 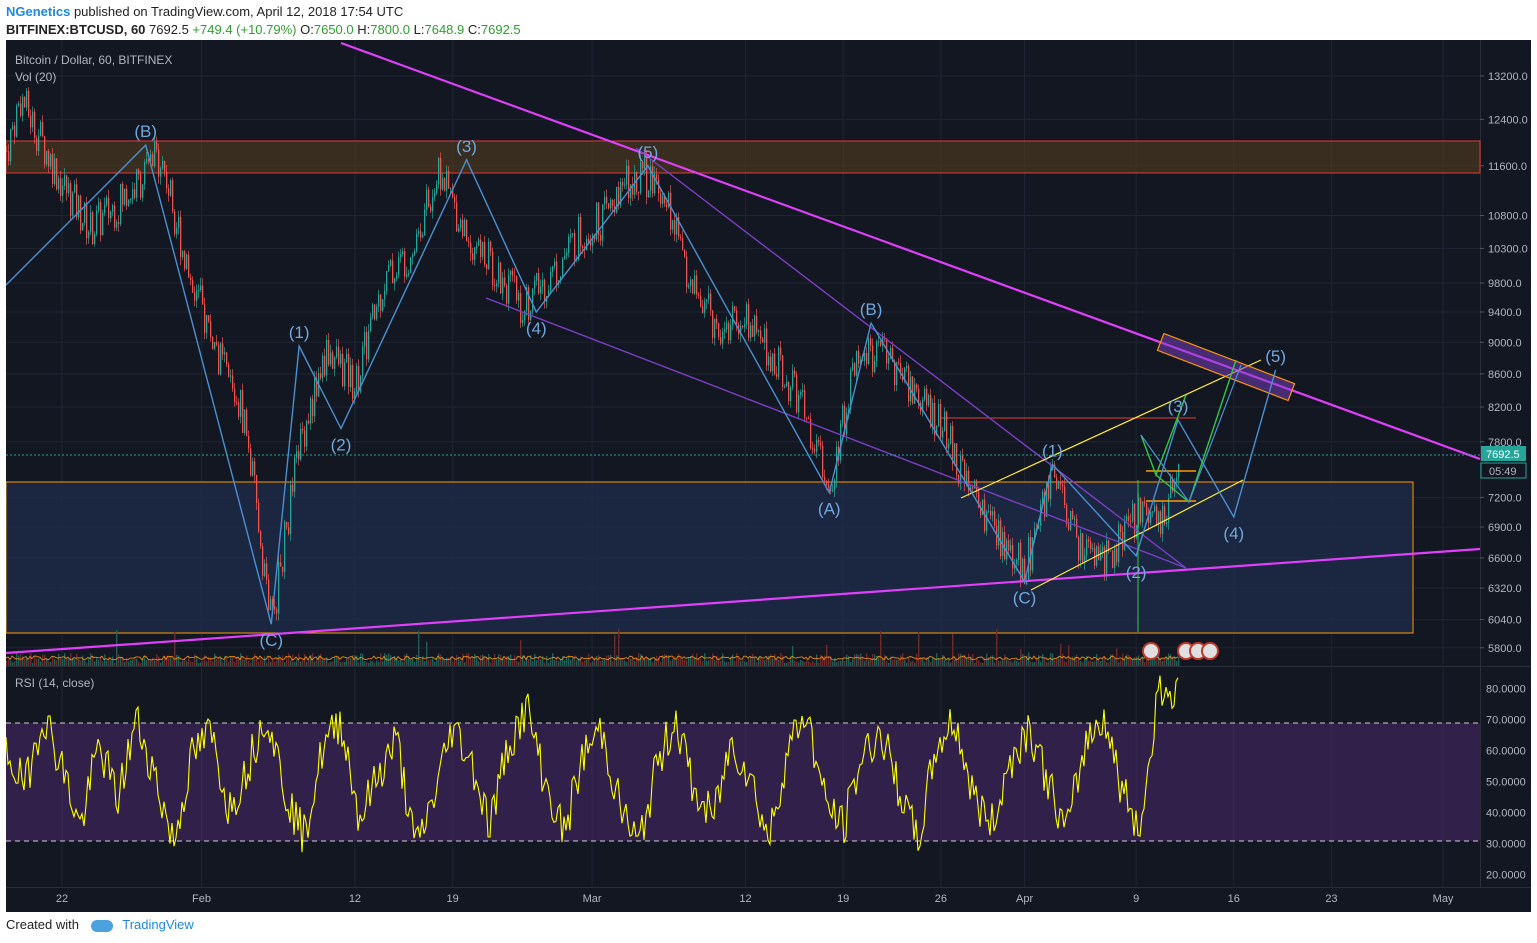 I want to click on target-zone, so click(x=1226, y=367).